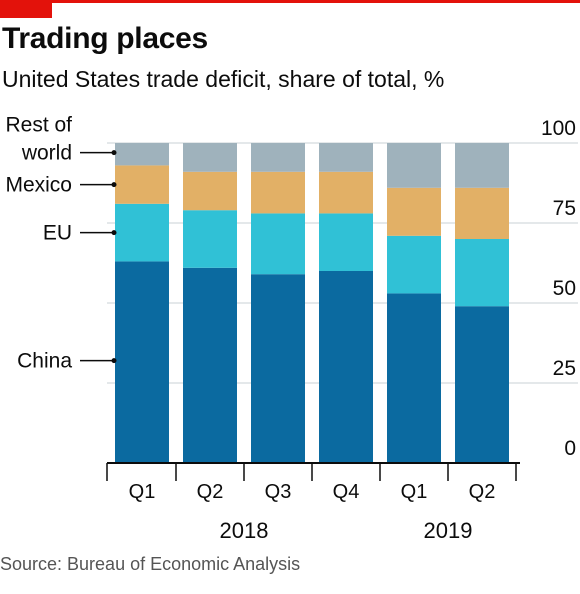 This screenshot has height=594, width=580. Describe the element at coordinates (313, 471) in the screenshot. I see `x-axis` at that location.